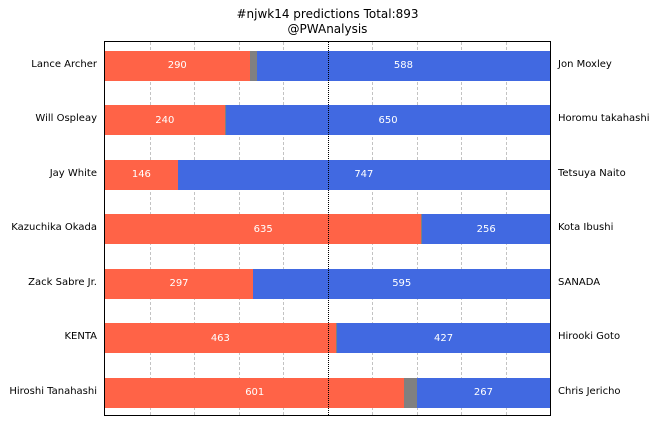 The height and width of the screenshot is (429, 656). Describe the element at coordinates (62, 282) in the screenshot. I see `left-wrestler-label: Zack Sabre Jr.` at that location.